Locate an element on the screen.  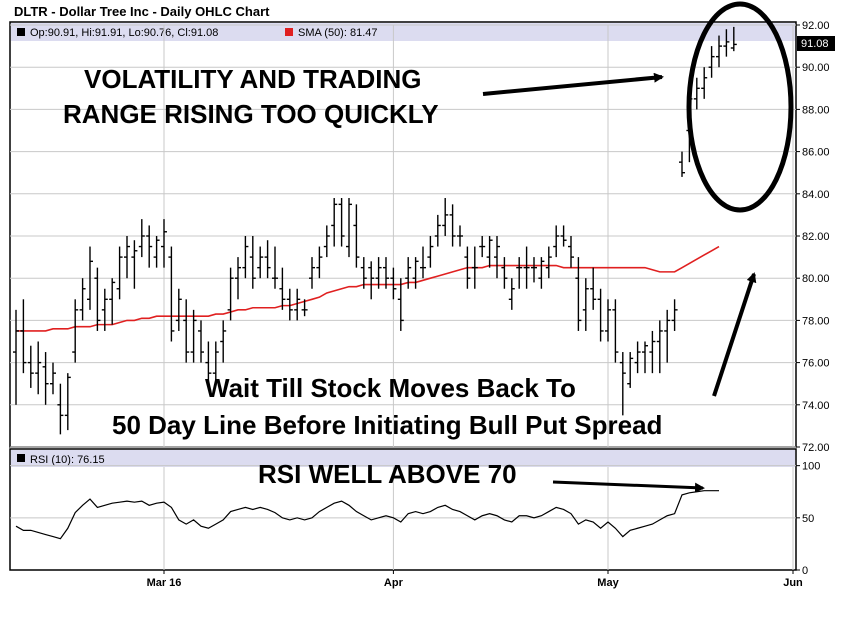
rsi-legend-bar is located at coordinates (403, 458).